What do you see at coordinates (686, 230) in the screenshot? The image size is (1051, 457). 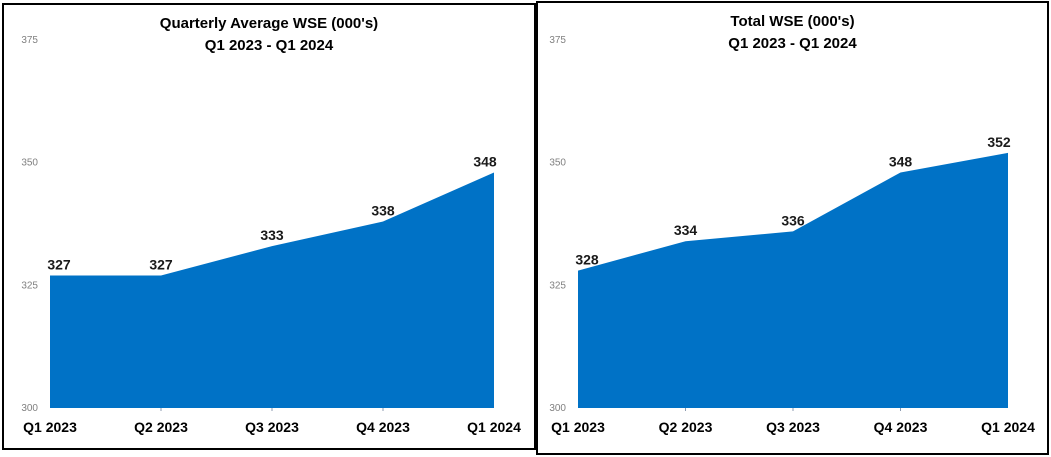 I see `data-label: 334` at bounding box center [686, 230].